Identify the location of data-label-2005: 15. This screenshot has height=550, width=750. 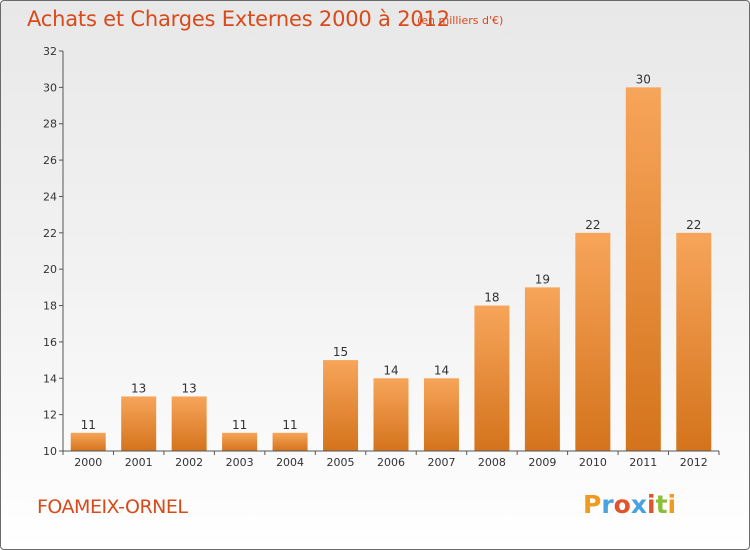
(340, 352).